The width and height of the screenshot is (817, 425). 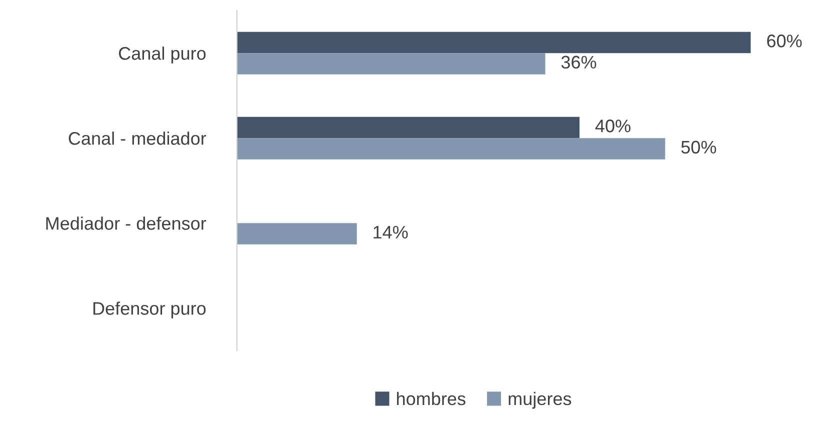 What do you see at coordinates (126, 223) in the screenshot?
I see `y-tick-label: Mediador - defensor` at bounding box center [126, 223].